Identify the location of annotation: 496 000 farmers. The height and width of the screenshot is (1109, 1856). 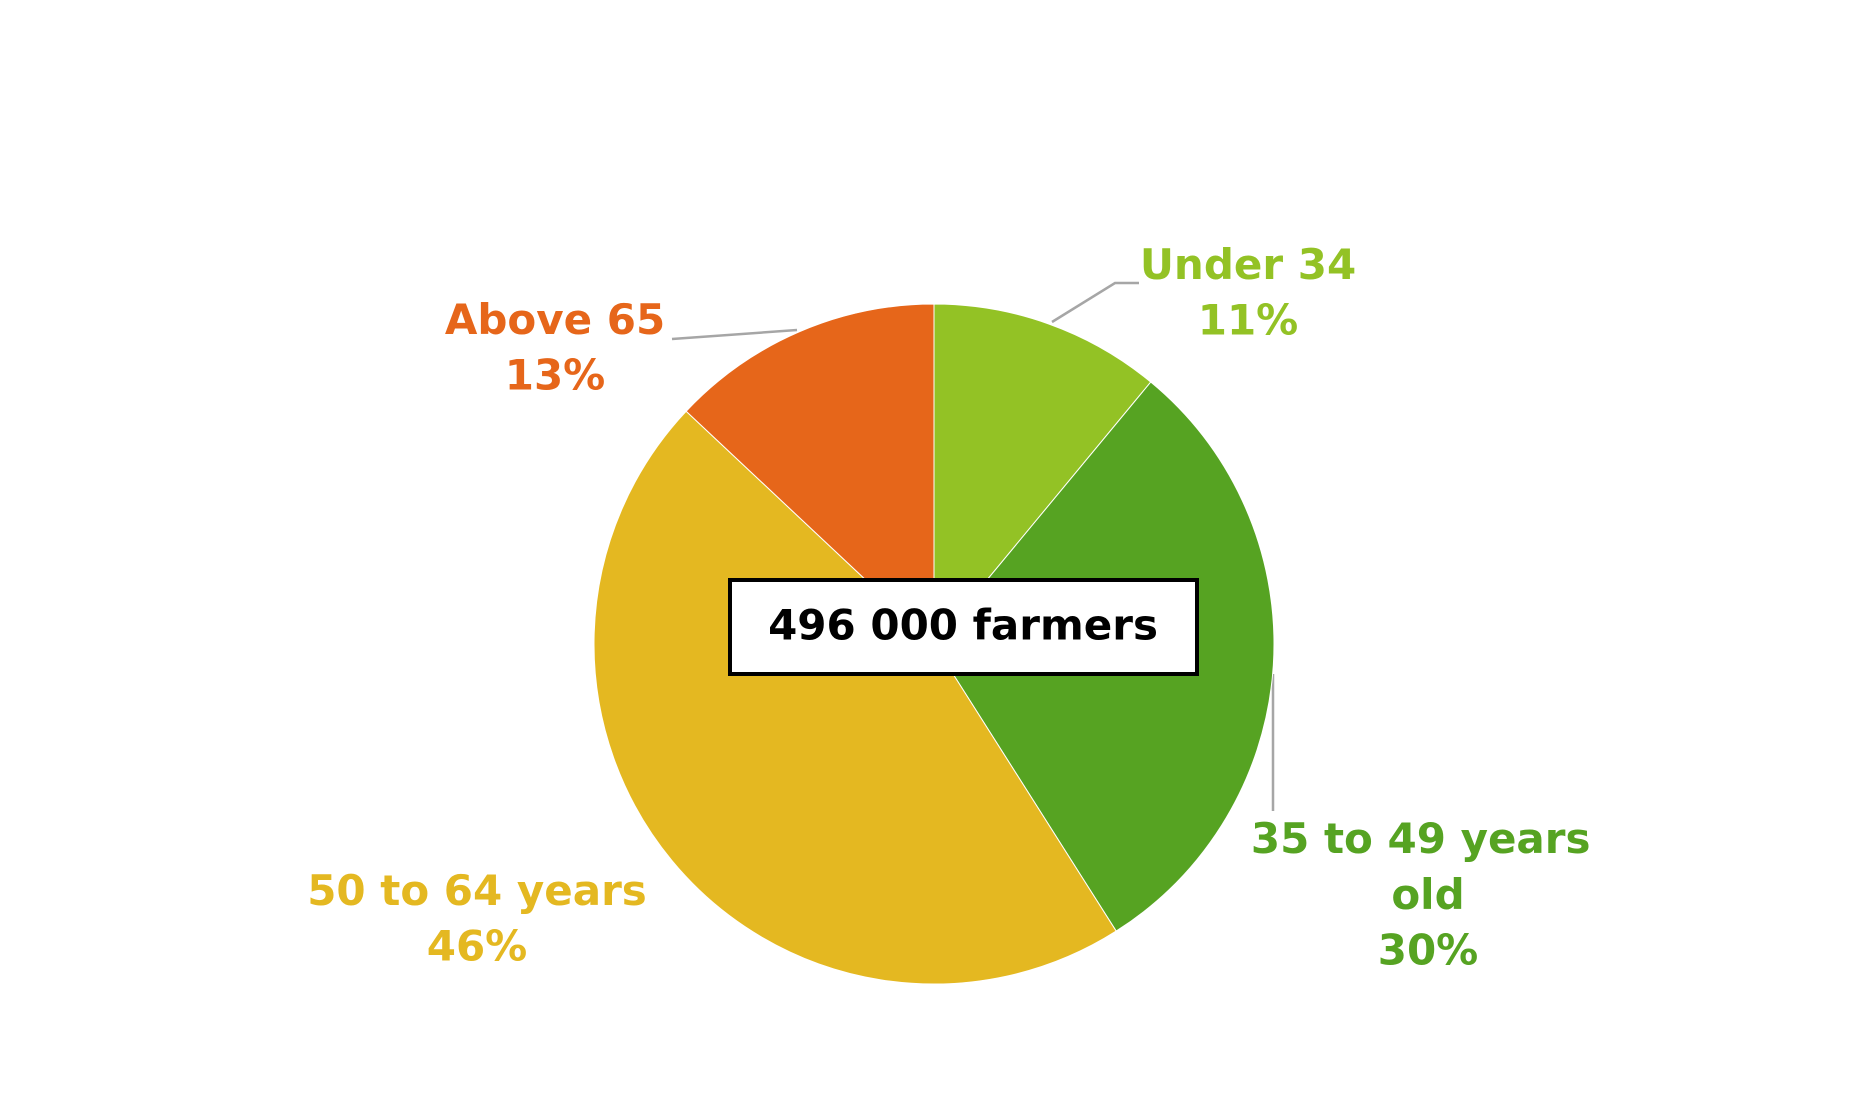
(963, 625).